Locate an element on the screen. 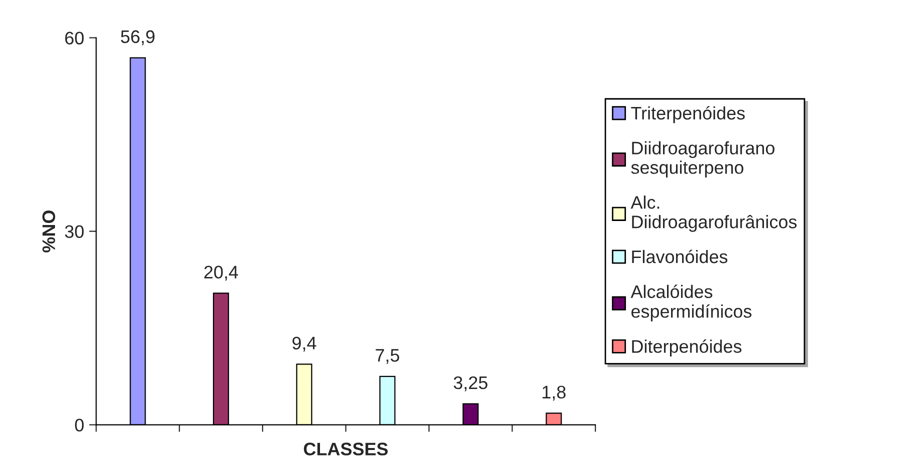  y-tick-label: 30 is located at coordinates (74, 231).